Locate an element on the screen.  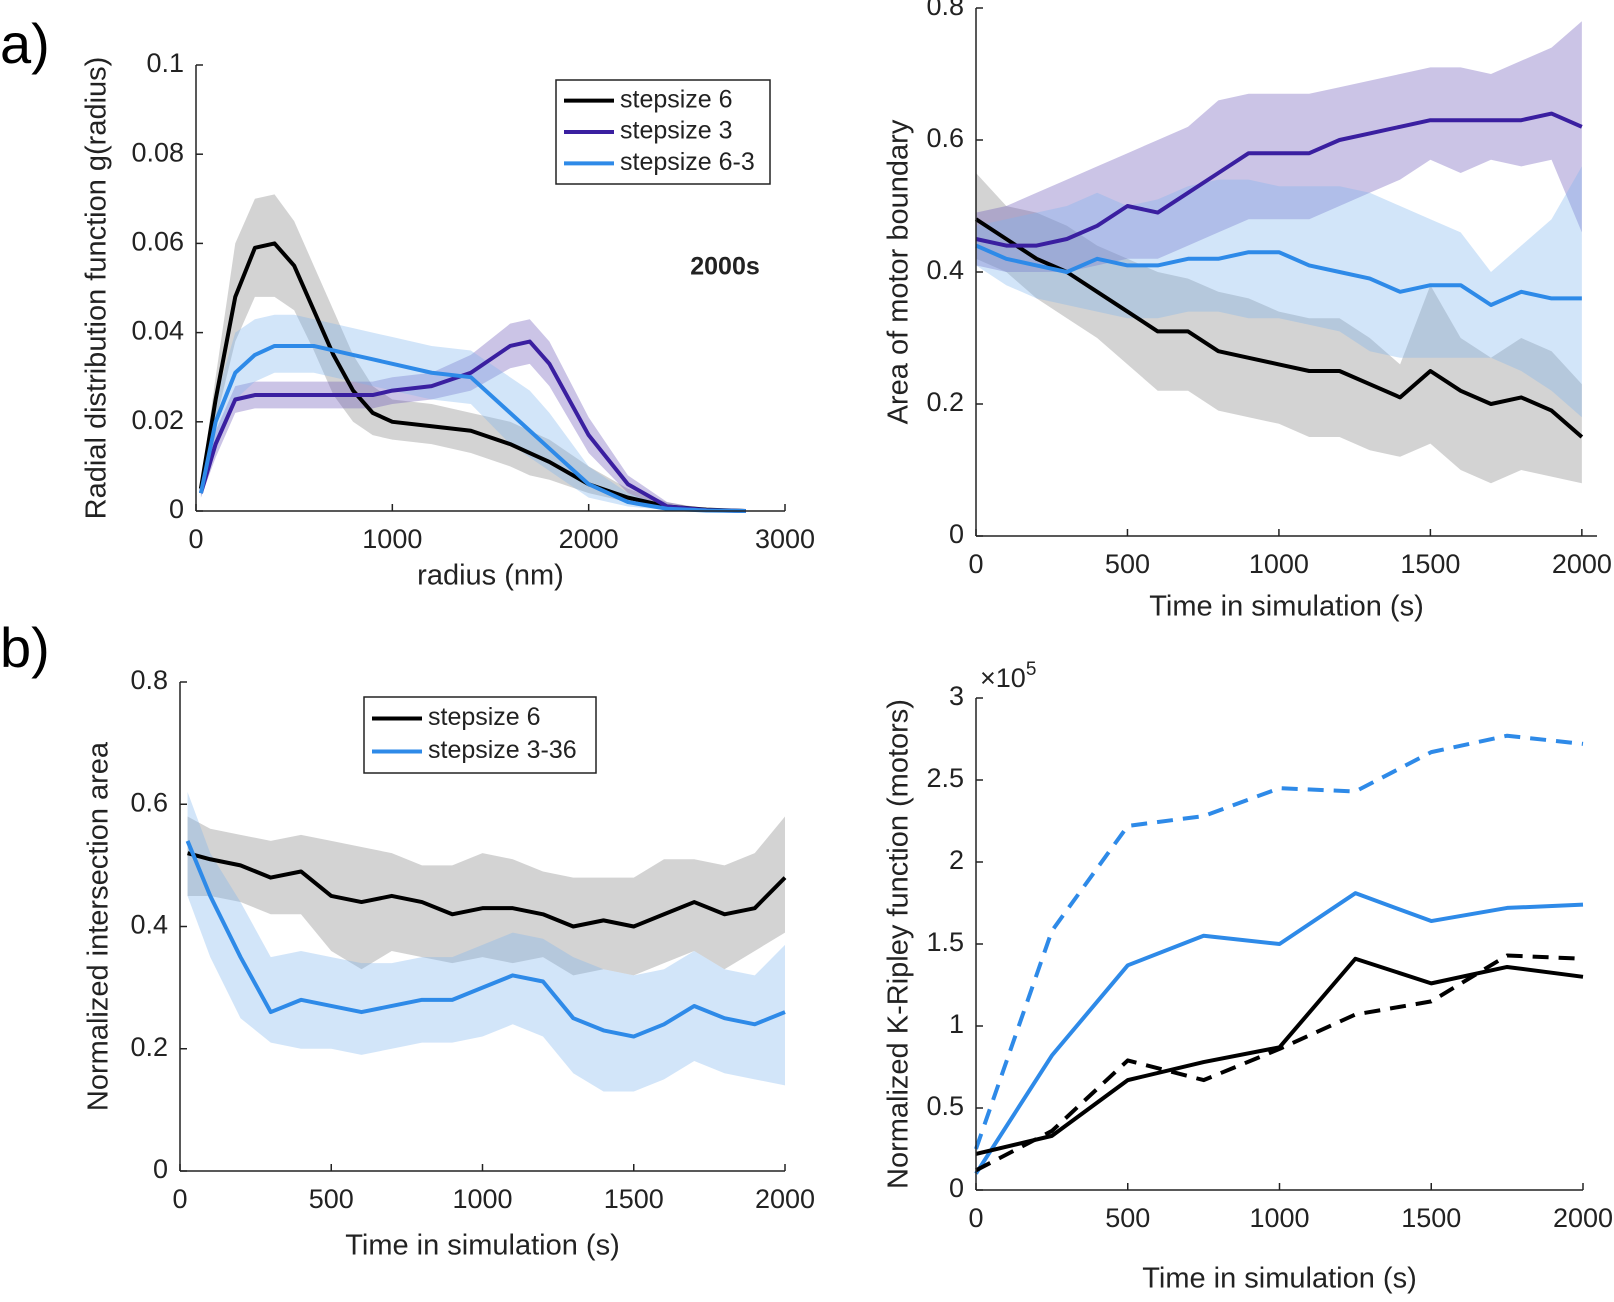
y-tick-label: 3 is located at coordinates (956, 696).